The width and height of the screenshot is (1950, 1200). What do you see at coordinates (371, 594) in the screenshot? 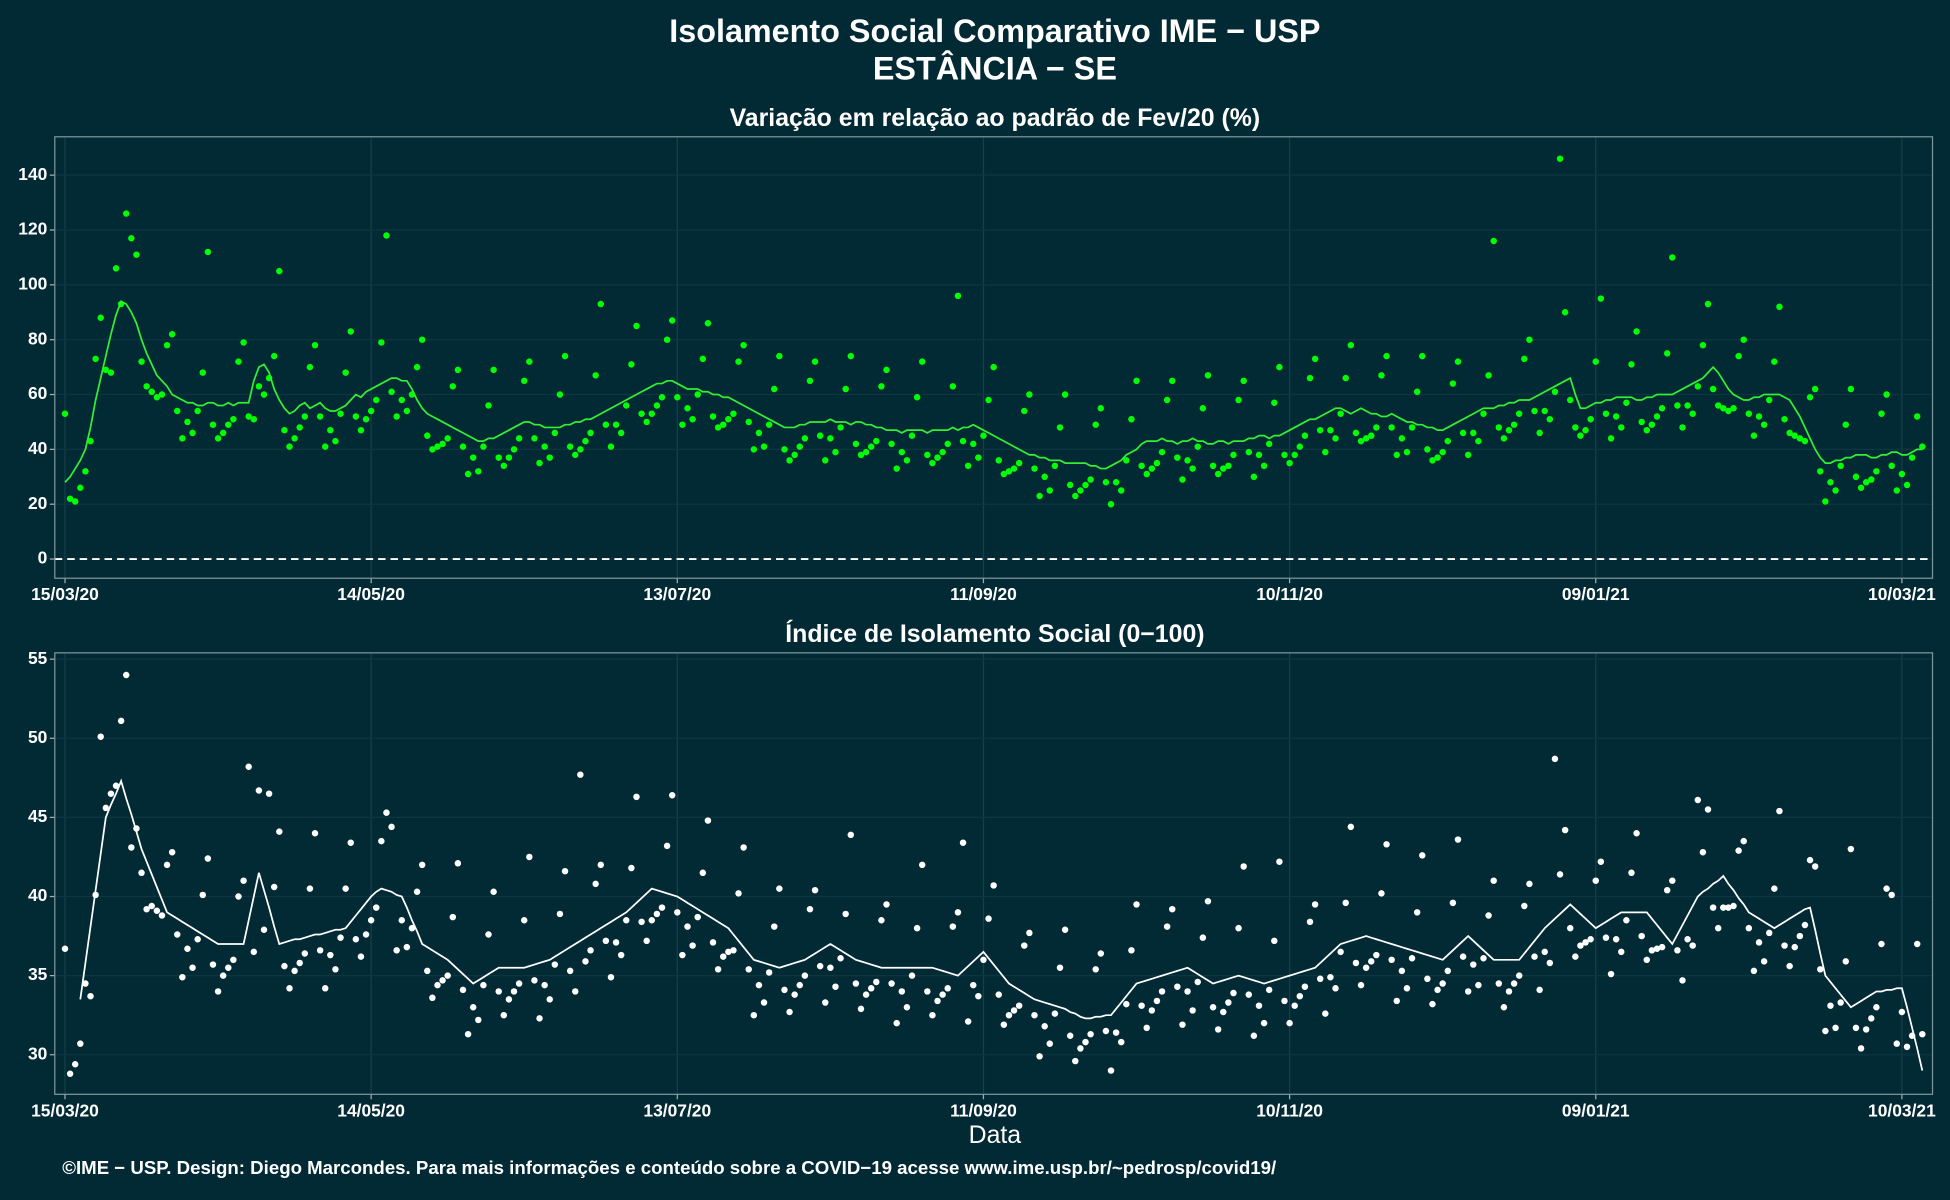
I see `x-tick-label: 14/05/20` at bounding box center [371, 594].